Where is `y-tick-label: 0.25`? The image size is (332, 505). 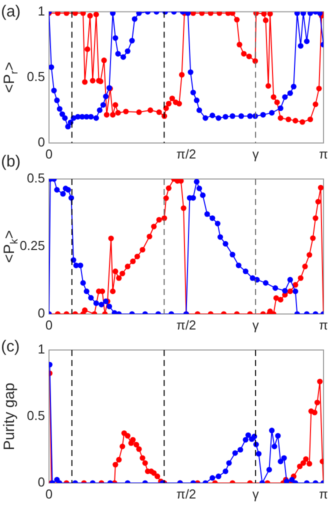 y-tick-label: 0.25 is located at coordinates (32, 246).